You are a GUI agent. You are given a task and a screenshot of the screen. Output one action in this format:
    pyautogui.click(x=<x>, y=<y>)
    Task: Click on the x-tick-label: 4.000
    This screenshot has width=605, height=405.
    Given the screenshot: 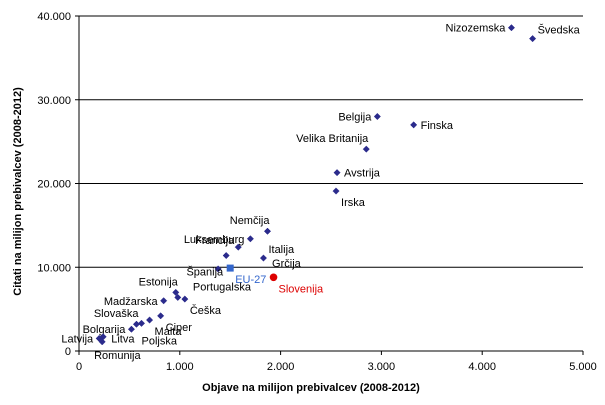 What is the action you would take?
    pyautogui.click(x=482, y=367)
    